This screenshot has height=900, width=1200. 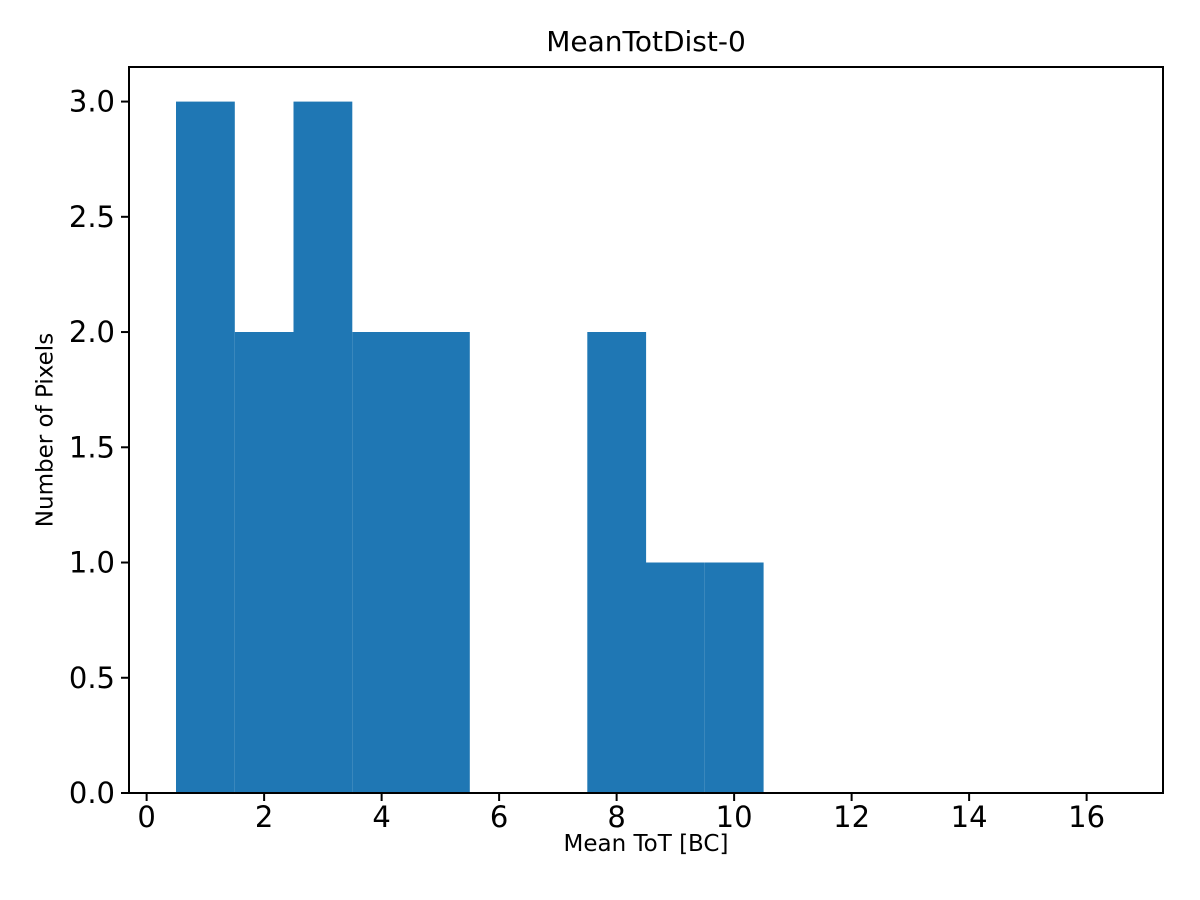 What do you see at coordinates (646, 41) in the screenshot?
I see `chart-title: MeanTotDist-0` at bounding box center [646, 41].